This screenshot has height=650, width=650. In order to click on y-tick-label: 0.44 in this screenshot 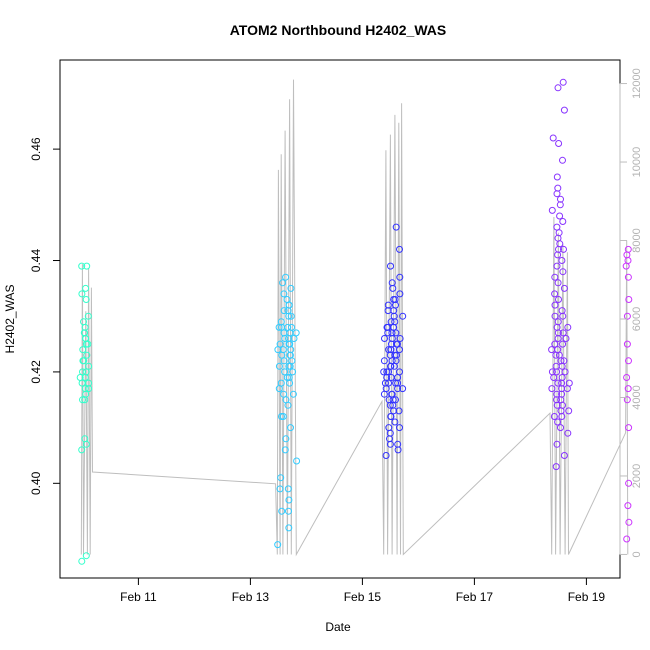, I will do `click(36, 261)`.